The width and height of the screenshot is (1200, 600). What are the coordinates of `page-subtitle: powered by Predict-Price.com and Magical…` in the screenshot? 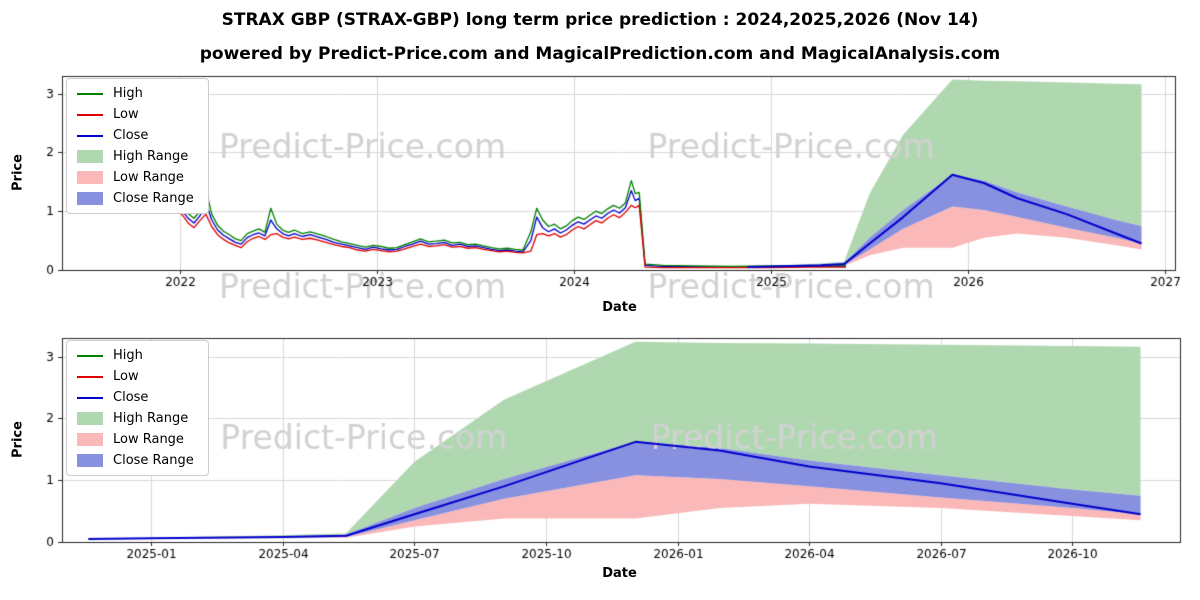 It's located at (600, 54).